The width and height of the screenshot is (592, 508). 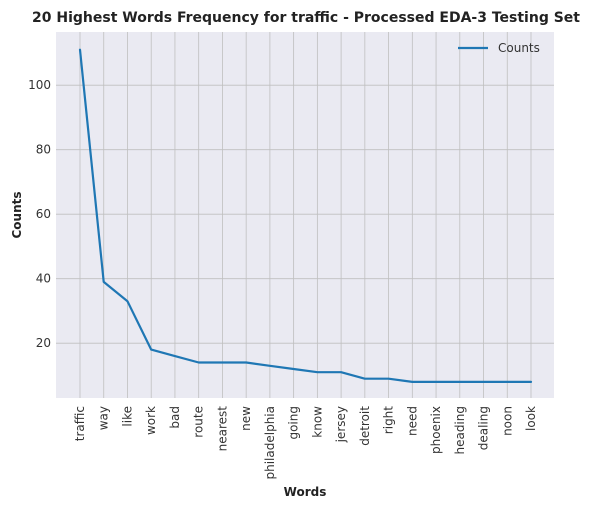 What do you see at coordinates (104, 418) in the screenshot?
I see `x-tick-label: way` at bounding box center [104, 418].